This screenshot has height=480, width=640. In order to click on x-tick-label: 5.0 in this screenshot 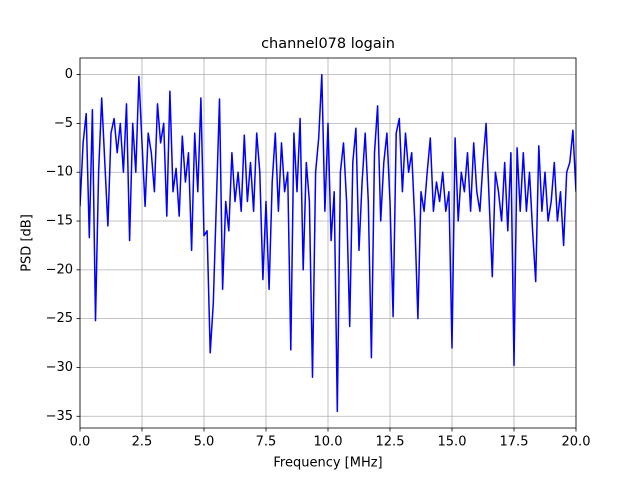, I will do `click(204, 442)`.